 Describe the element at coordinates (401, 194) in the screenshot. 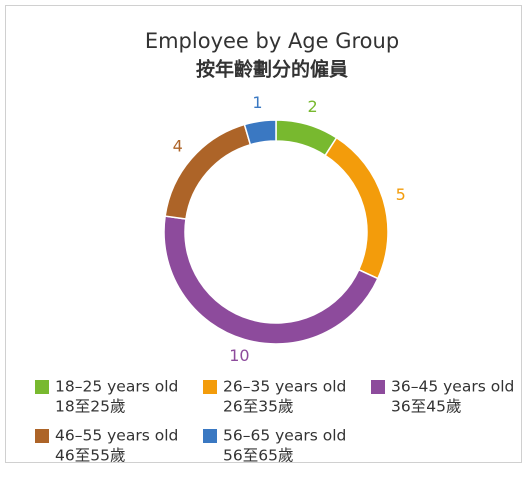

I see `data-label: 5` at that location.